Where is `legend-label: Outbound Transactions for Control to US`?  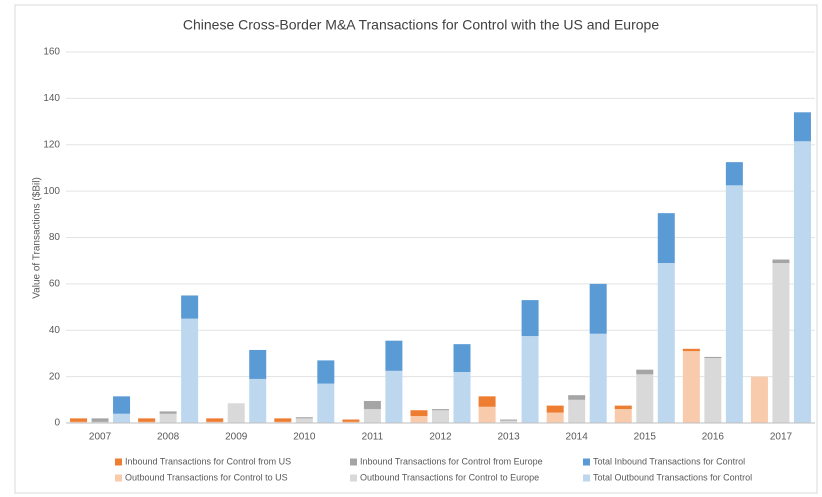 legend-label: Outbound Transactions for Control to US is located at coordinates (206, 477).